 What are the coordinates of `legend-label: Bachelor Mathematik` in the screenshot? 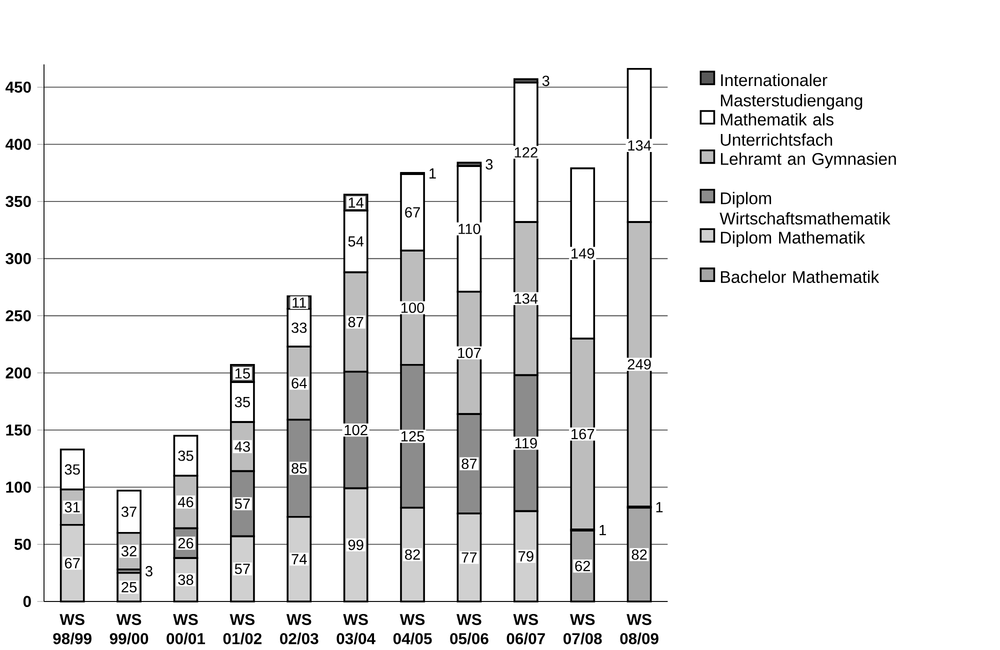 It's located at (800, 277).